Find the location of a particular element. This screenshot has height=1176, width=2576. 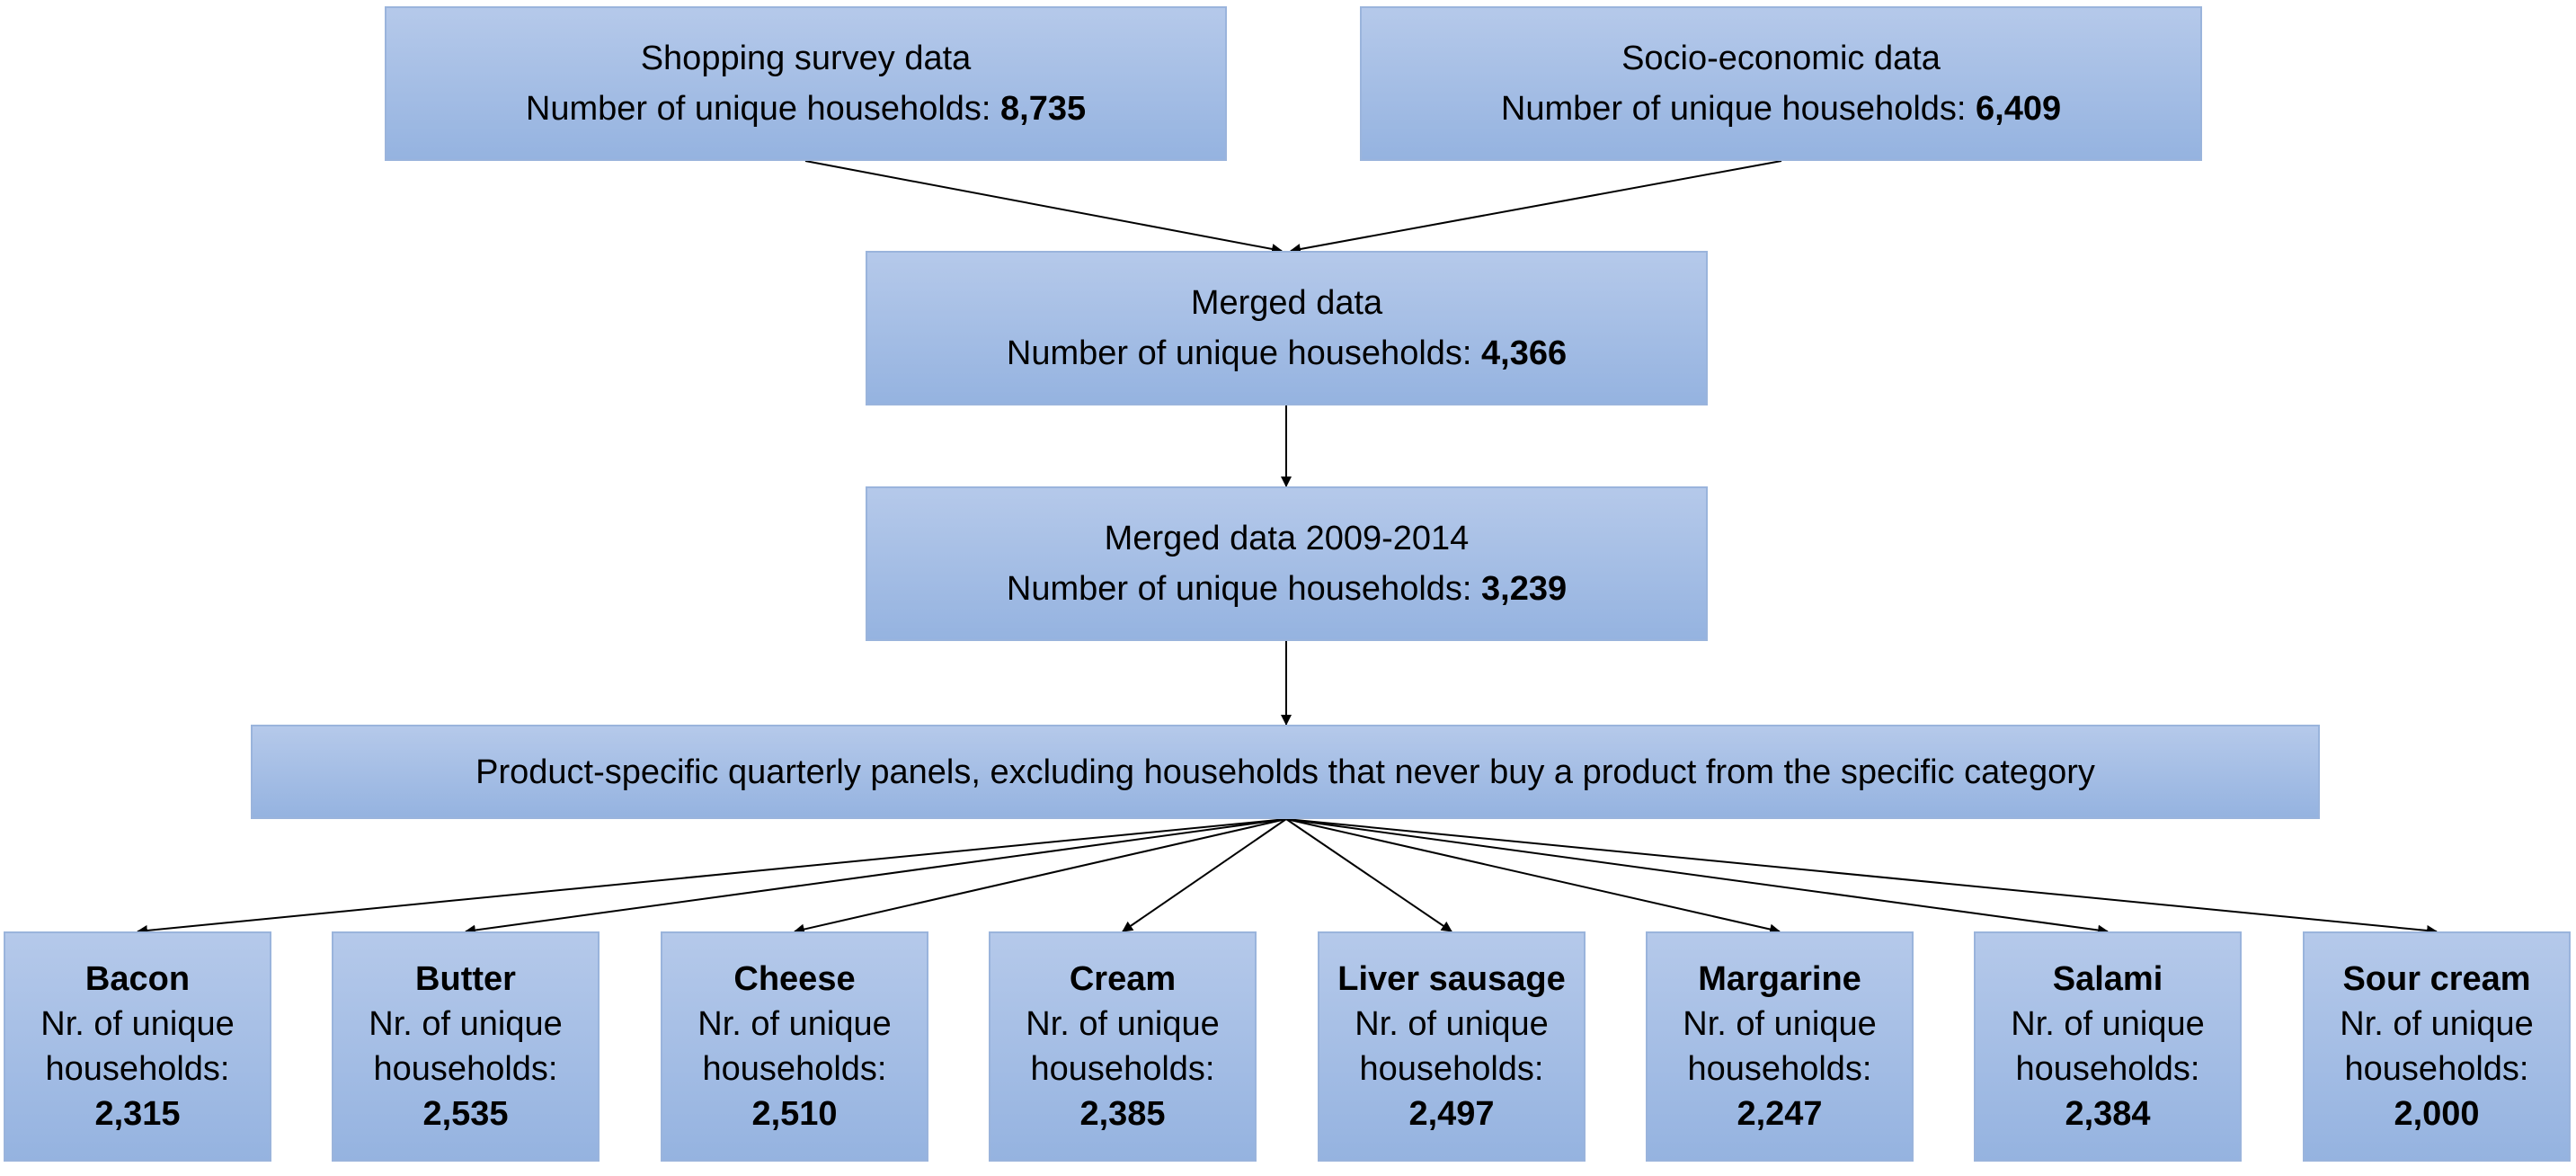

product-name: Butter is located at coordinates (466, 979).